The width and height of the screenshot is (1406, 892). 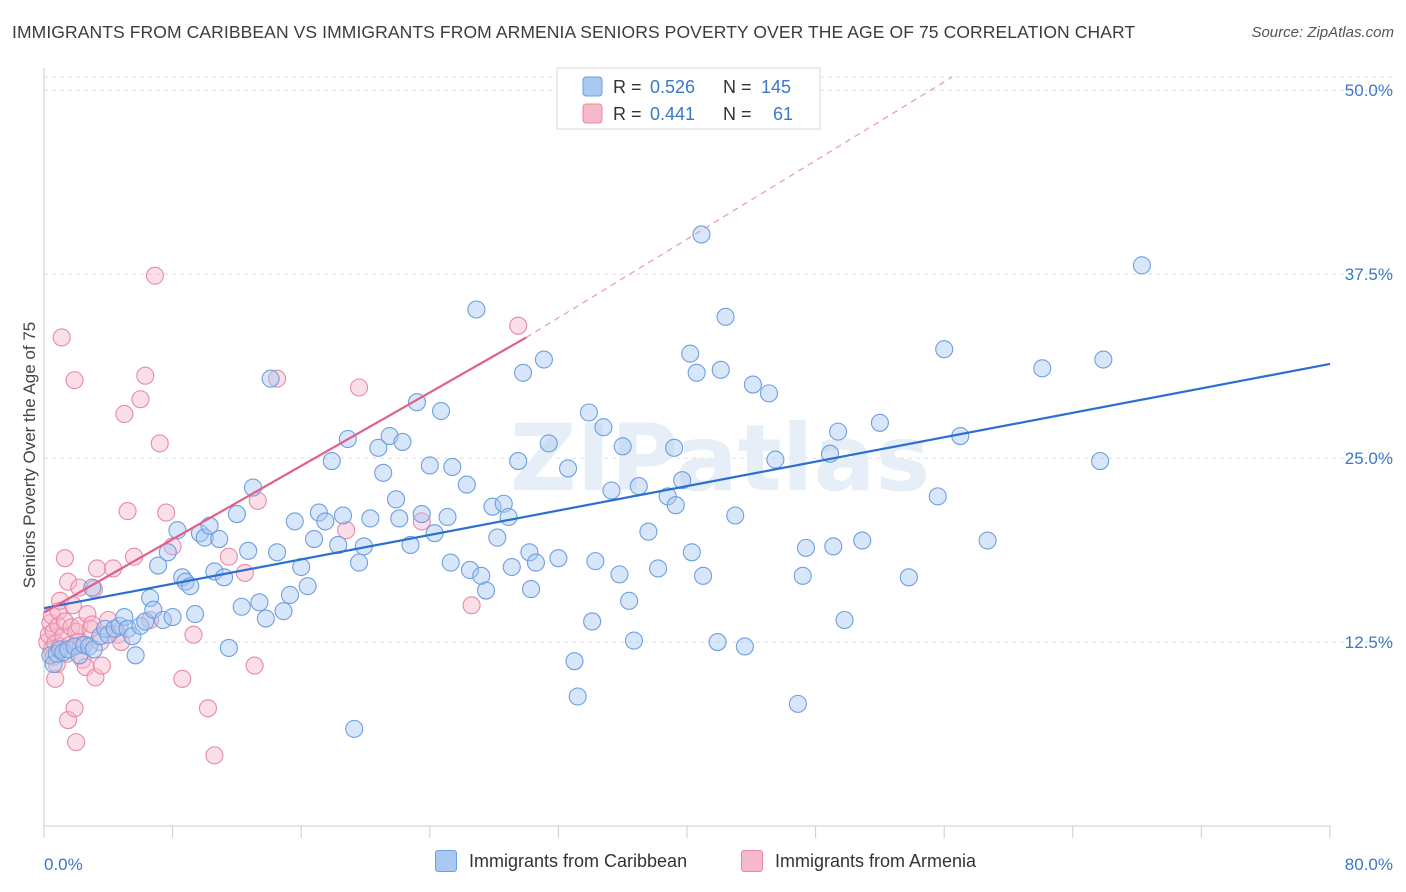 What do you see at coordinates (1369, 458) in the screenshot?
I see `y-tick-label: 25.0%` at bounding box center [1369, 458].